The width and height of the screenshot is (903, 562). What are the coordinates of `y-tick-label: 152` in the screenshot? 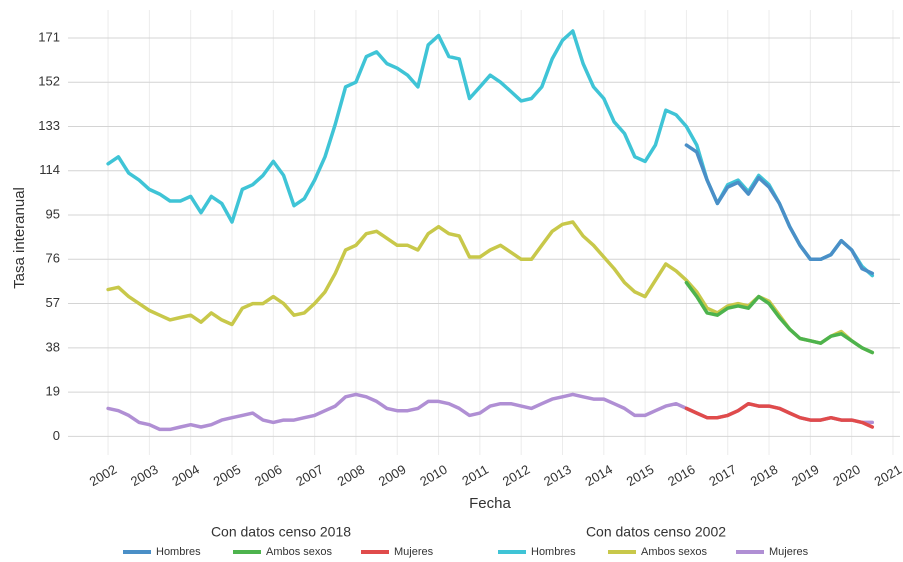 It's located at (49, 81).